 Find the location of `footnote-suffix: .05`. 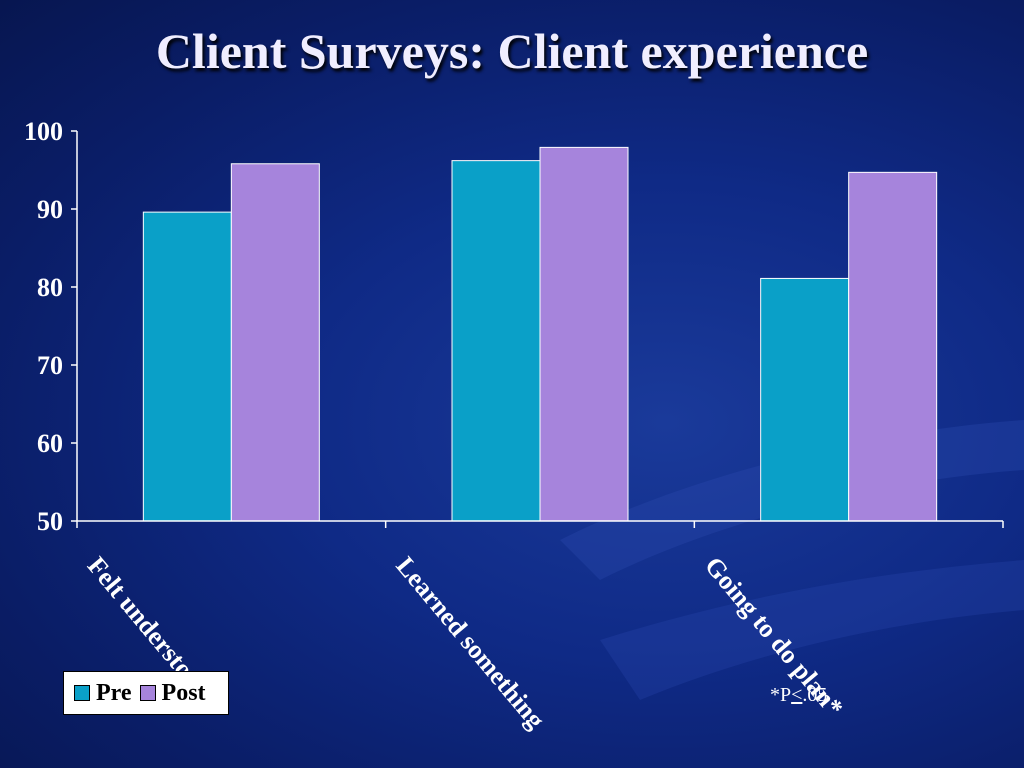

footnote-suffix: .05 is located at coordinates (815, 695).